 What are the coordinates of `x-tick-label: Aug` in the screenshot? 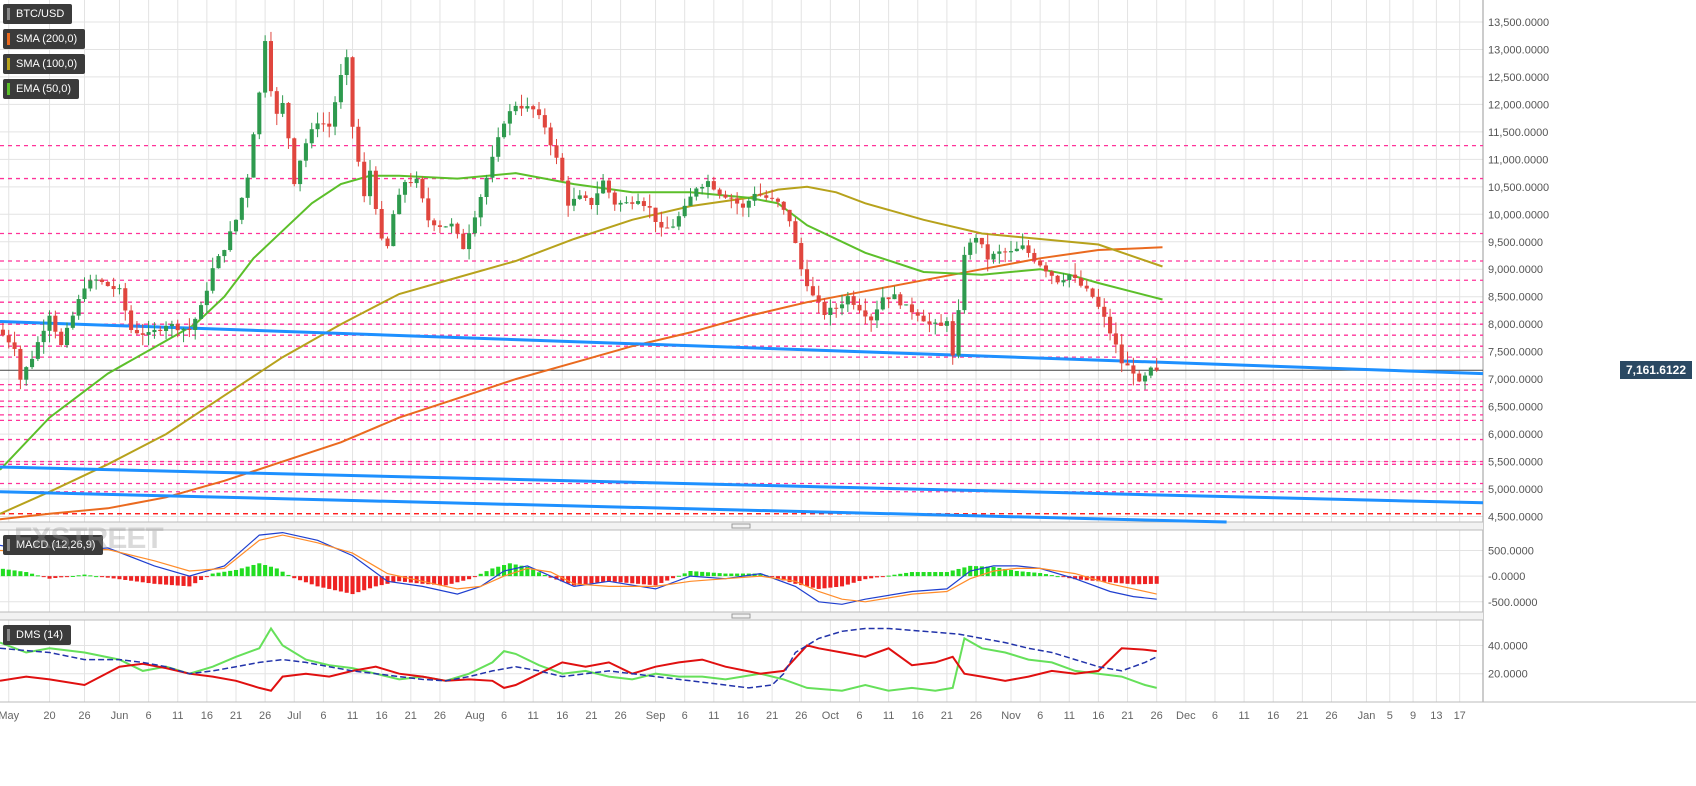 It's located at (475, 716).